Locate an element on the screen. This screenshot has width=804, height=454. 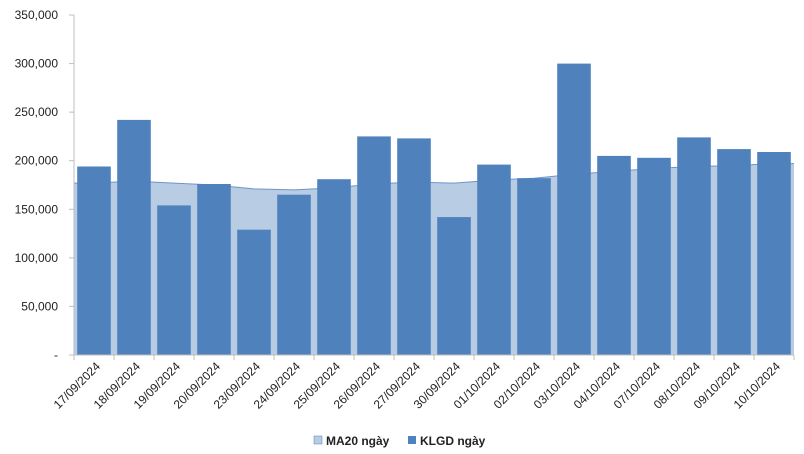
y-tick-label: 50,000 is located at coordinates (39, 306).